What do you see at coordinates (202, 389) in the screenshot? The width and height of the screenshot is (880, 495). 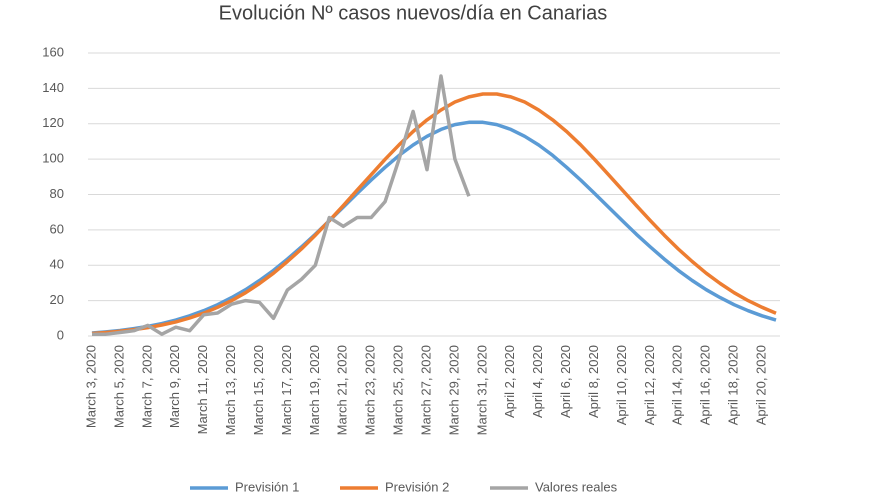 I see `x-tick-label: March 11, 2020` at bounding box center [202, 389].